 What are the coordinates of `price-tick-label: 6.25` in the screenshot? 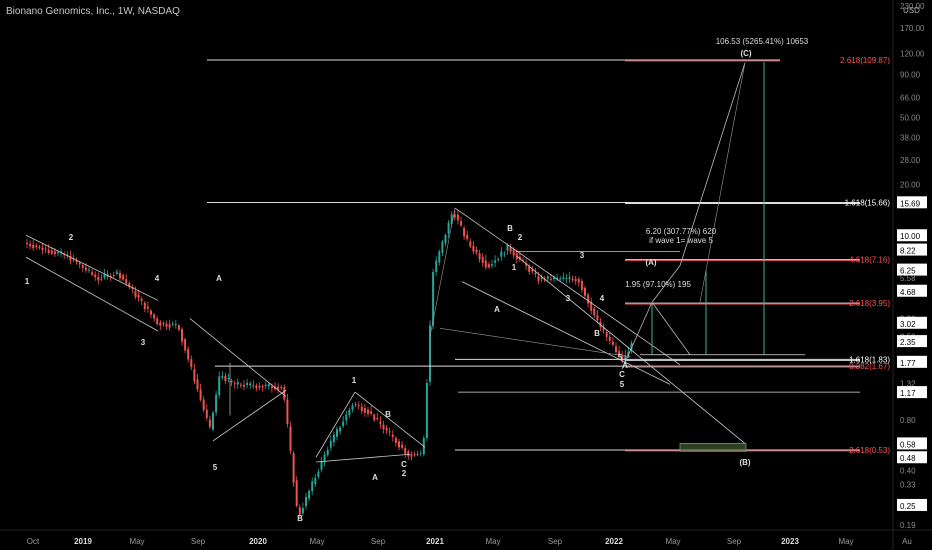 It's located at (908, 271).